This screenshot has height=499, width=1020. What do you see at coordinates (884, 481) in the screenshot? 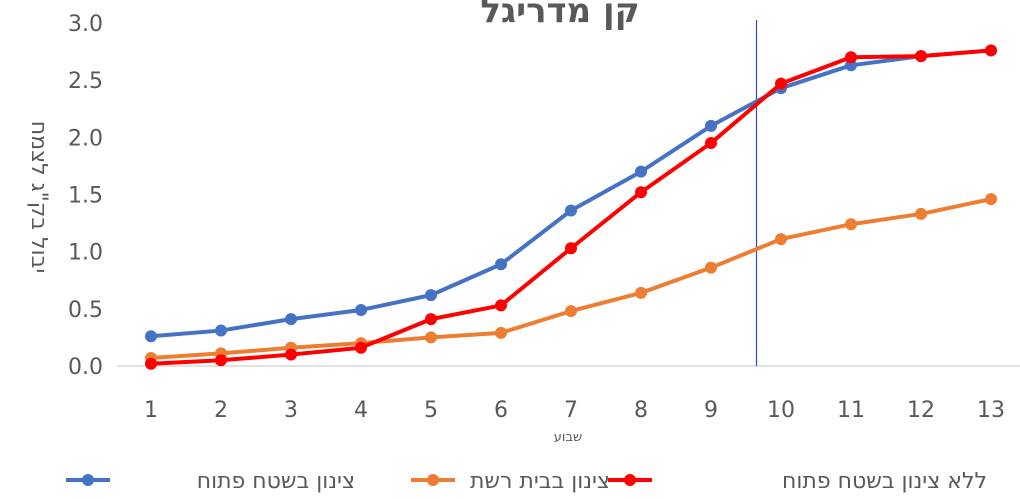
I see `legend-label: ללא צינון בשטח פתוח` at bounding box center [884, 481].